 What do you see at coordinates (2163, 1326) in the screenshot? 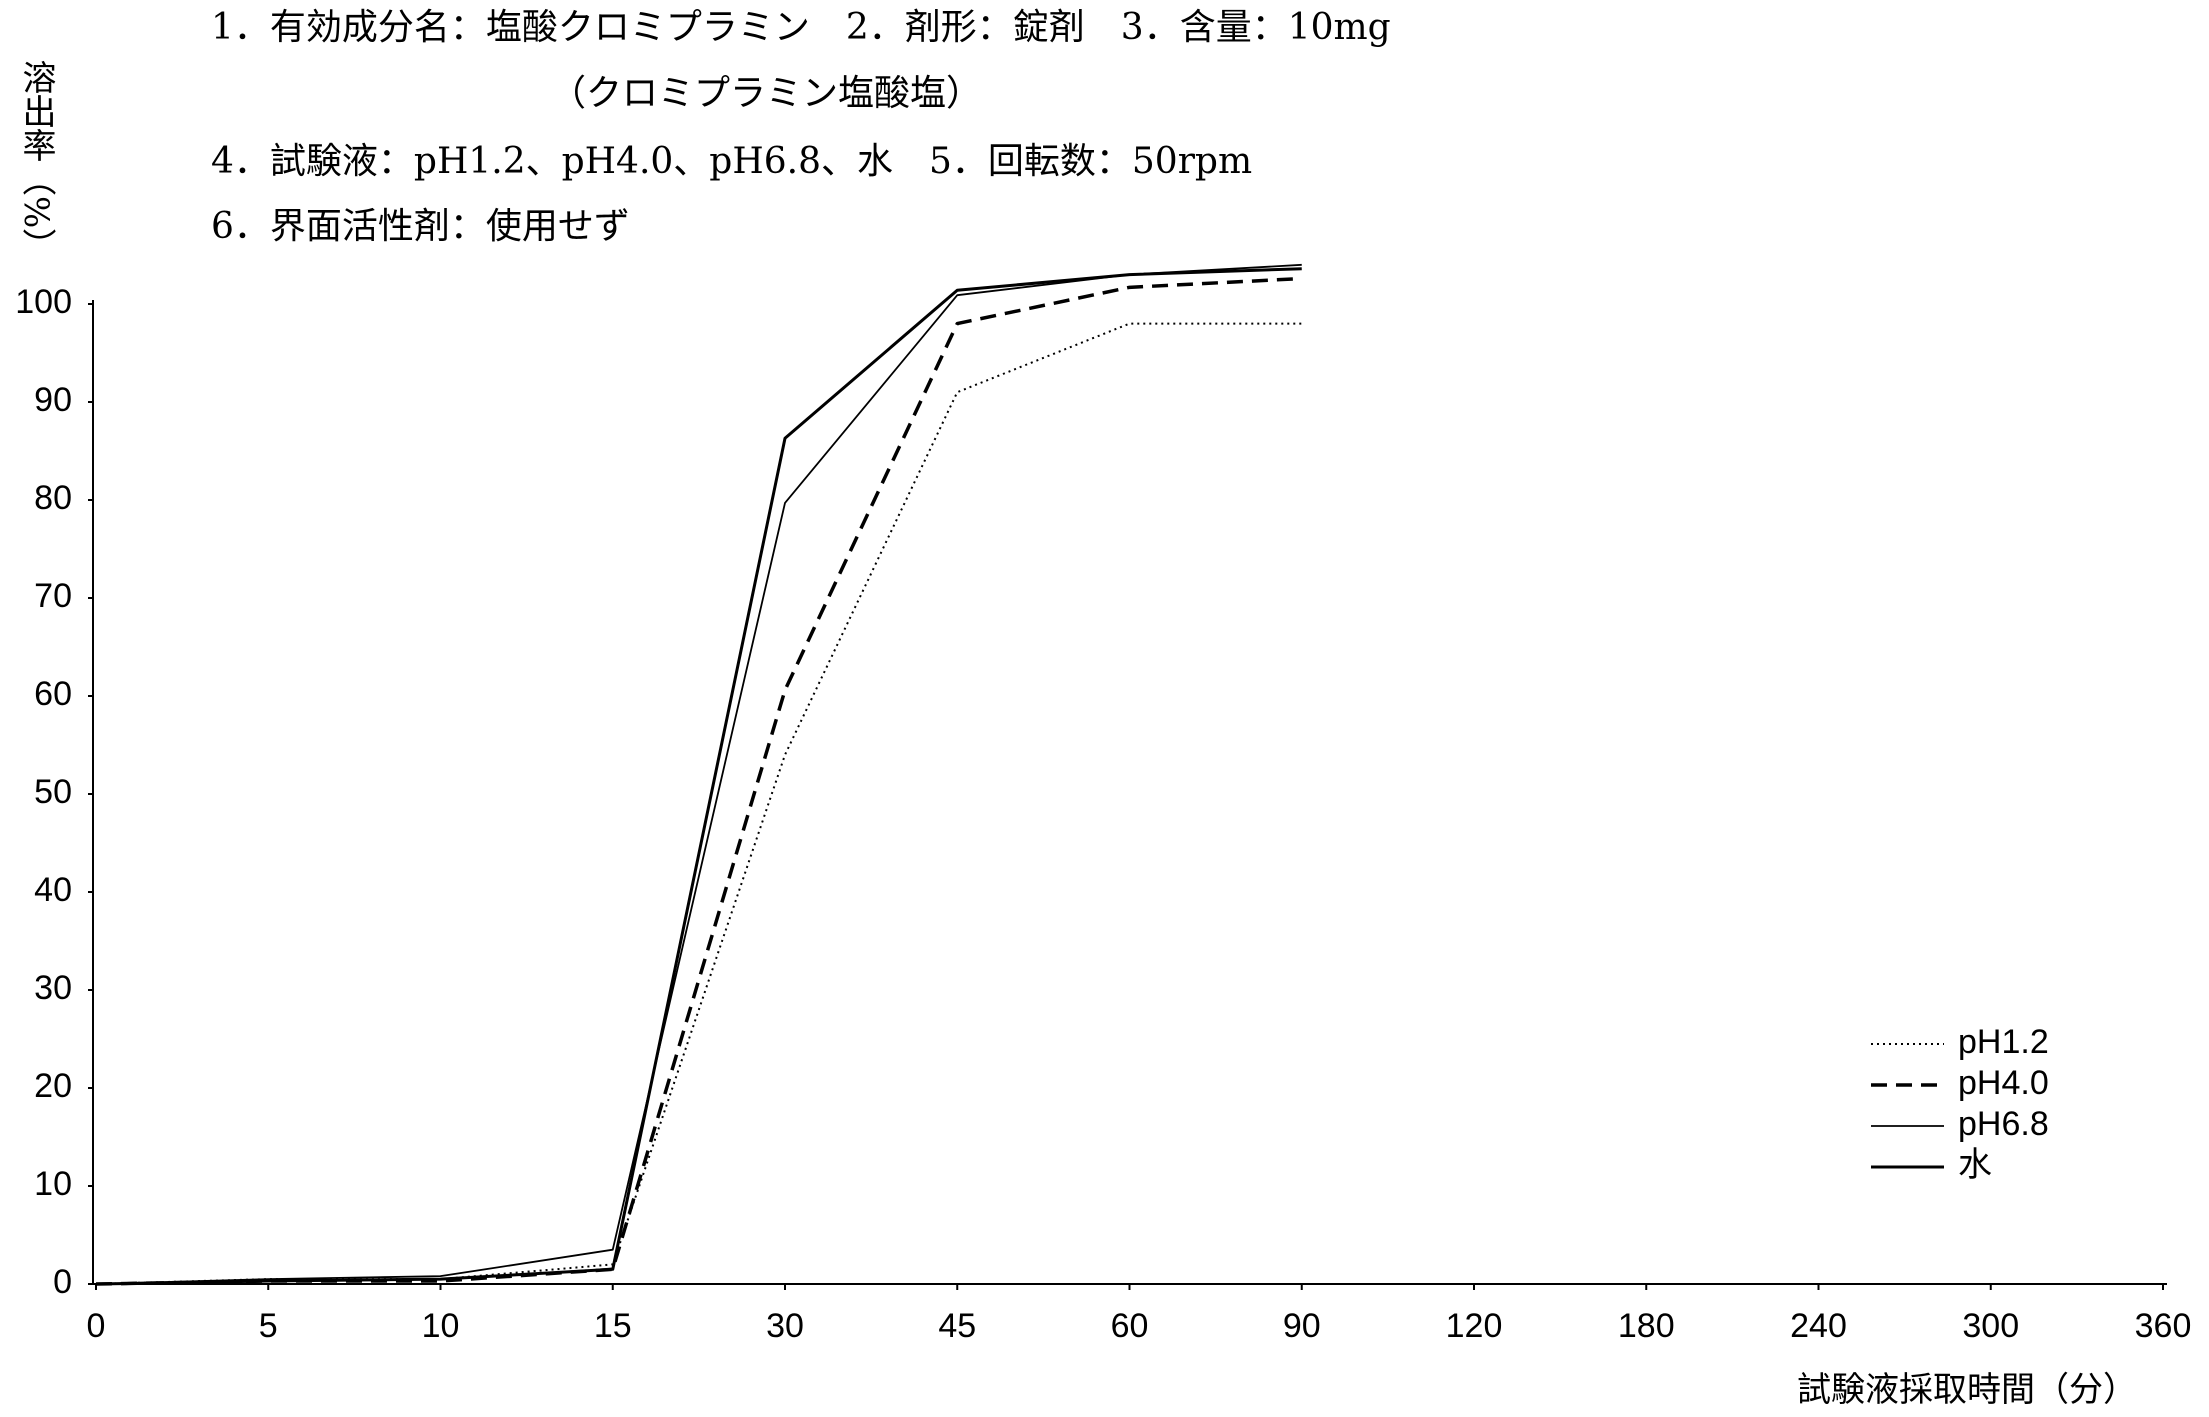
I see `x-tick-label: 360` at bounding box center [2163, 1326].